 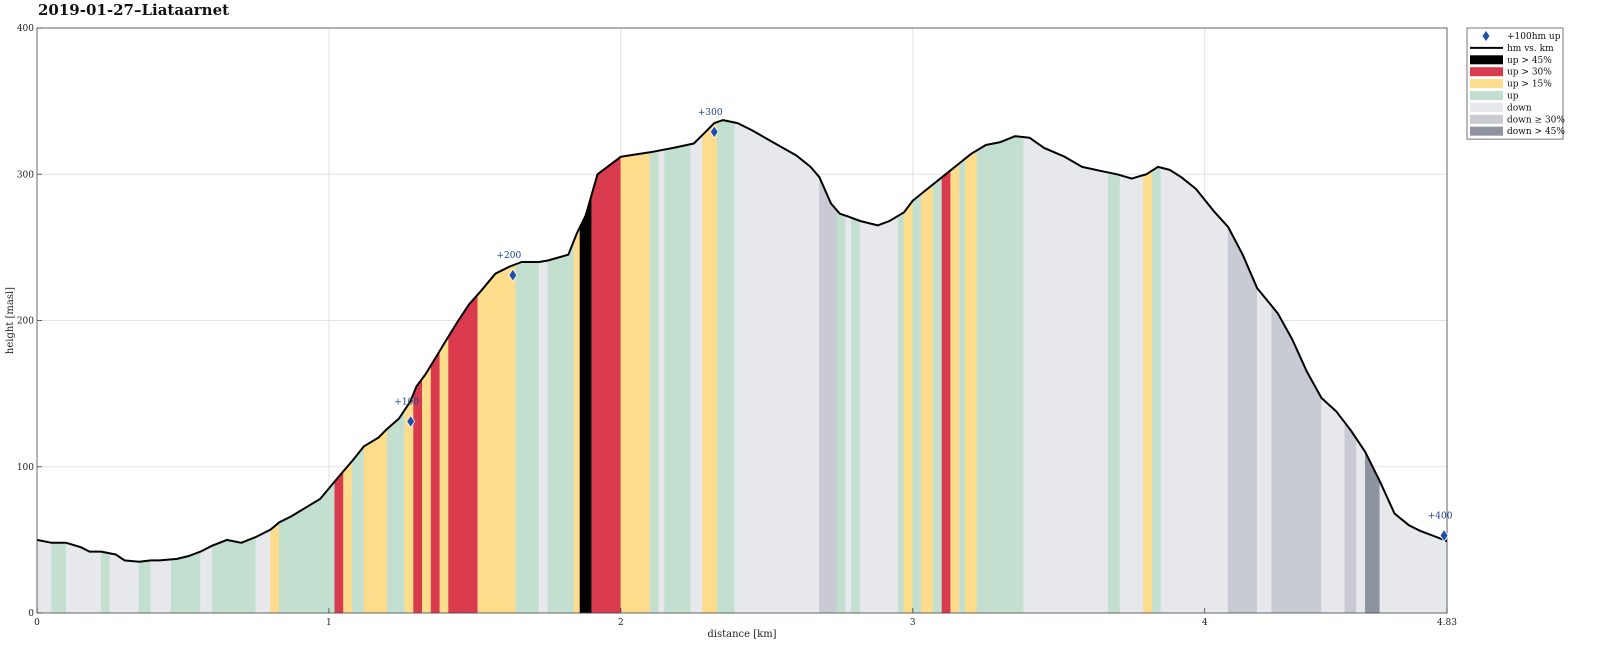 What do you see at coordinates (621, 623) in the screenshot?
I see `x-tick-label: 2` at bounding box center [621, 623].